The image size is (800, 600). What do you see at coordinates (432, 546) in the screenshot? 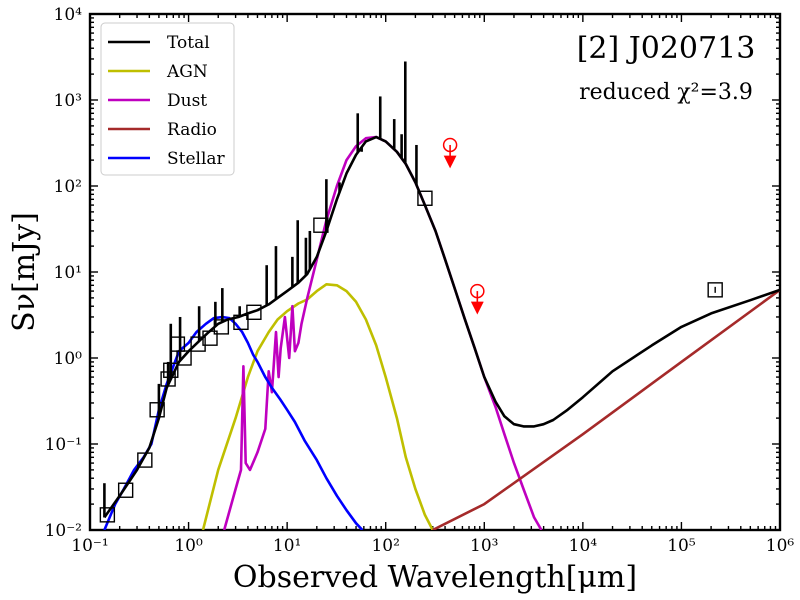
I see `x-tick-labels: 10⁻¹ 10⁰ 10¹ 10² 10³ 10⁴ 10⁵ 10⁶` at bounding box center [432, 546].